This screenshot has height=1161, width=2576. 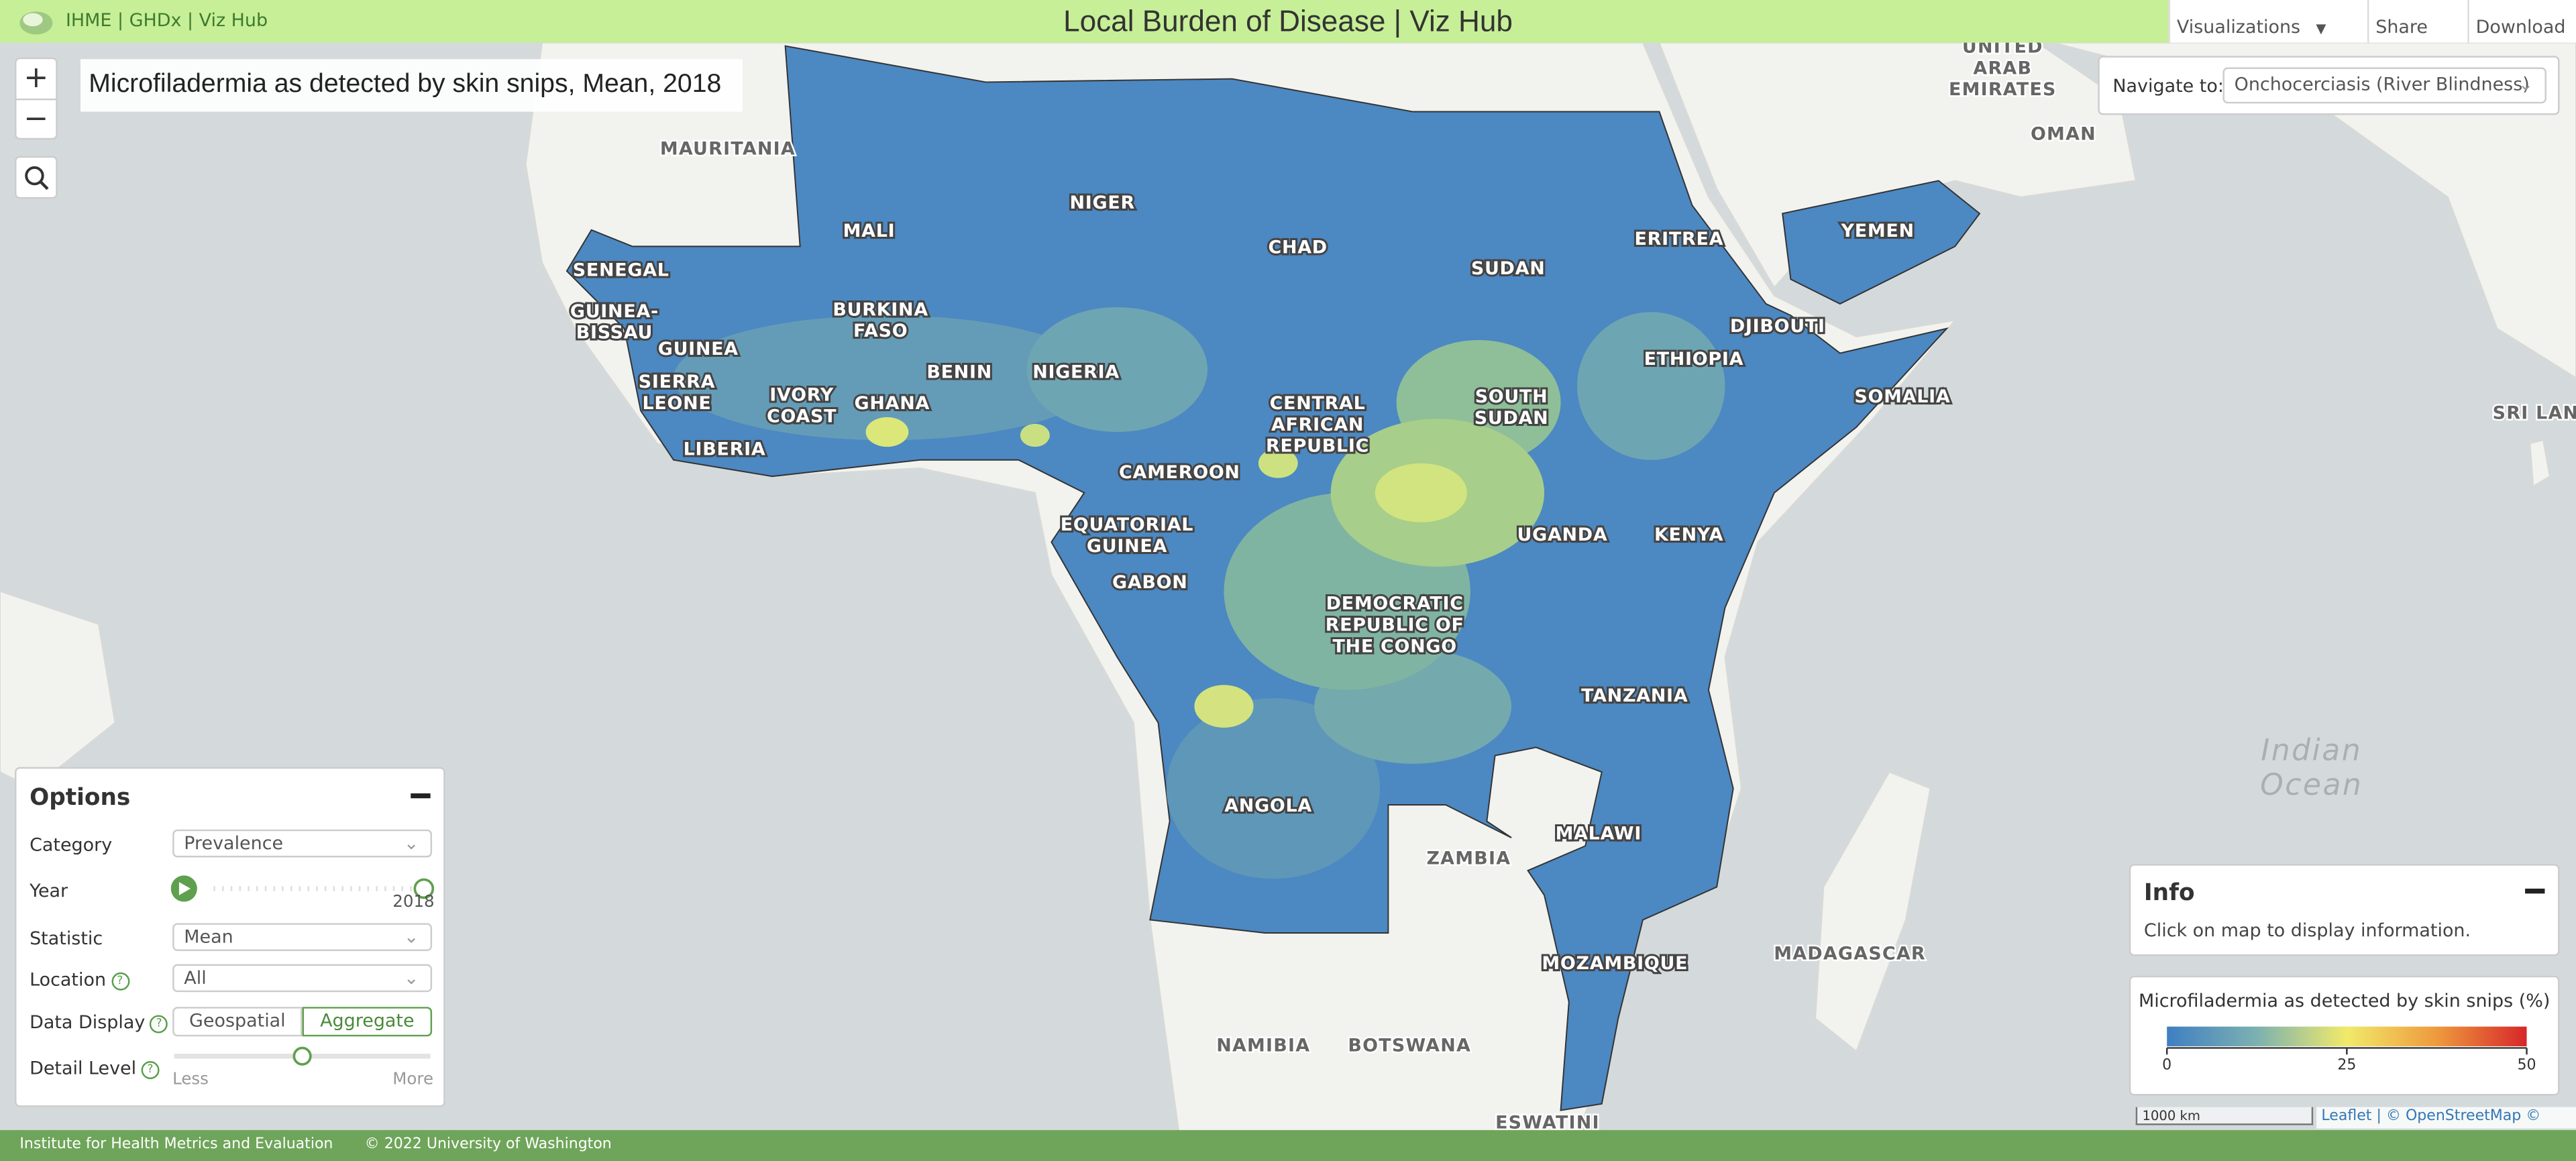 What do you see at coordinates (83, 1068) in the screenshot?
I see `label-text: Detail Level` at bounding box center [83, 1068].